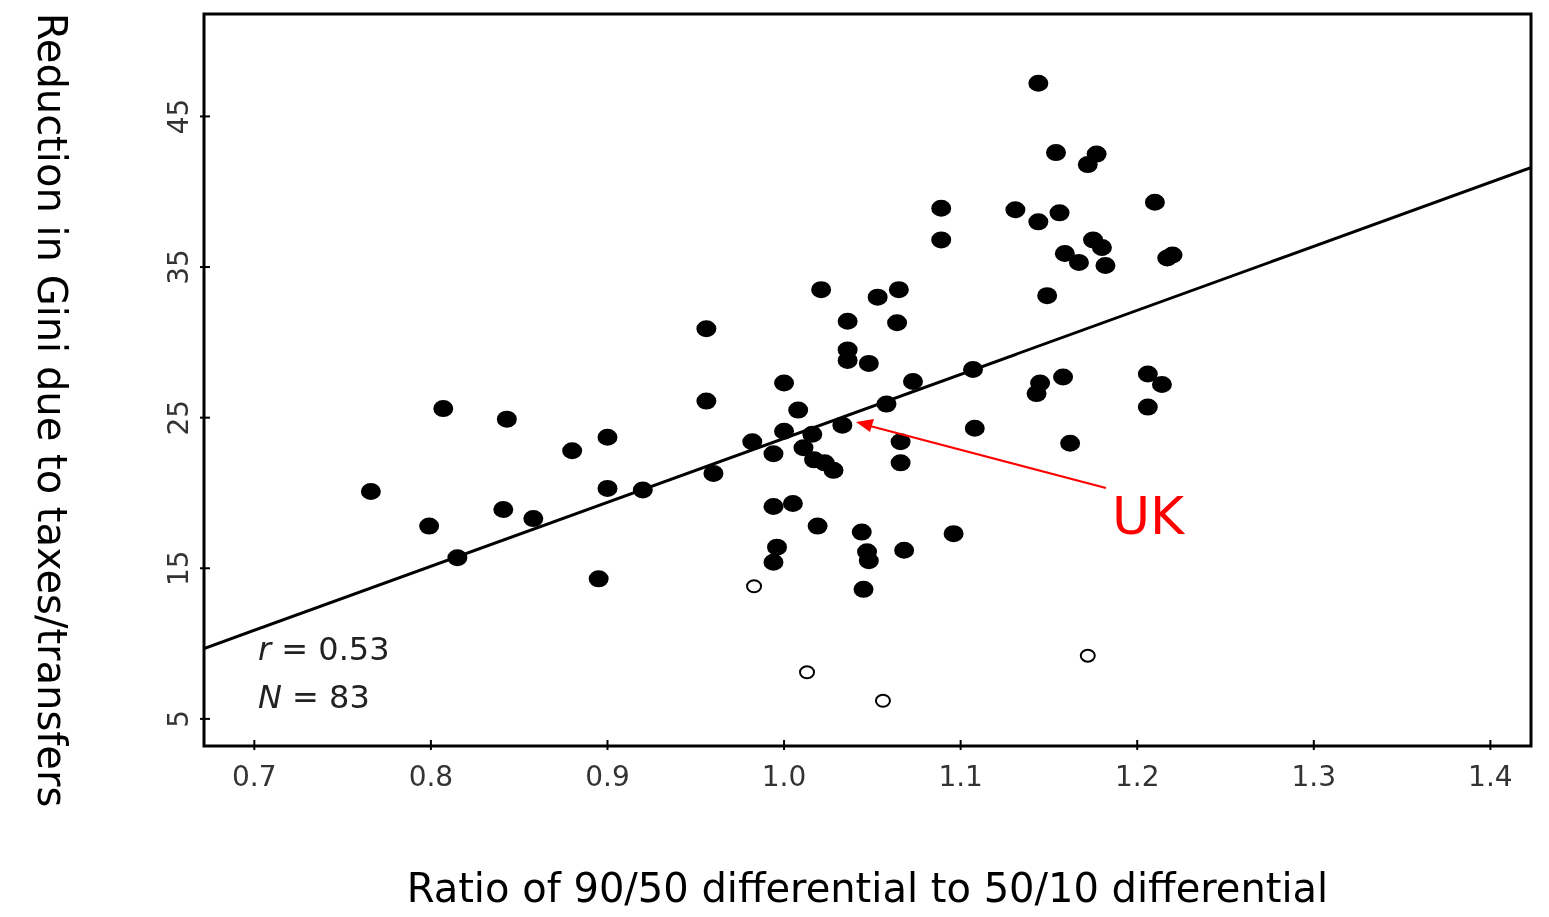  What do you see at coordinates (178, 116) in the screenshot?
I see `y-tick-label: 45` at bounding box center [178, 116].